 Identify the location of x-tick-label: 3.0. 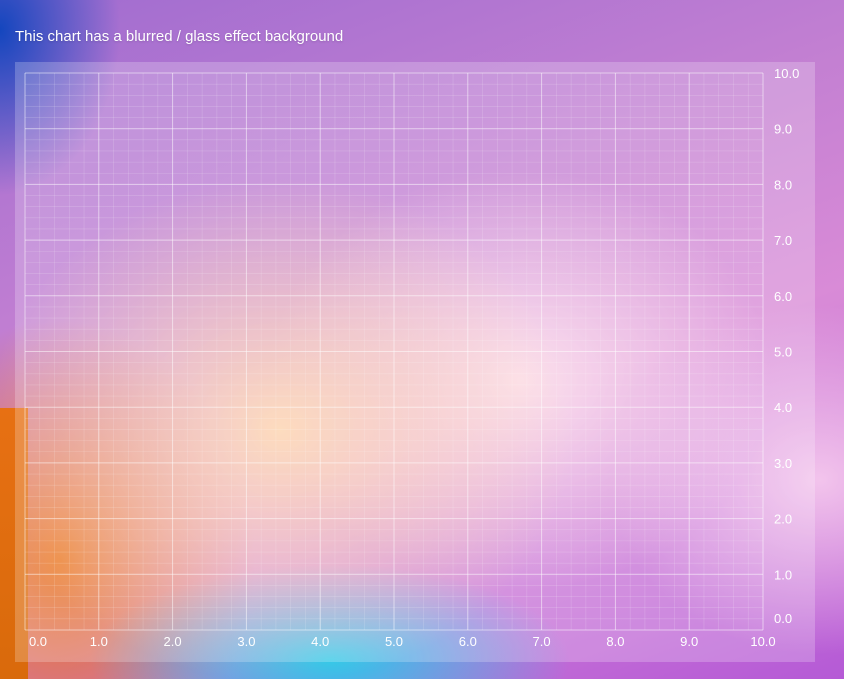
(246, 641).